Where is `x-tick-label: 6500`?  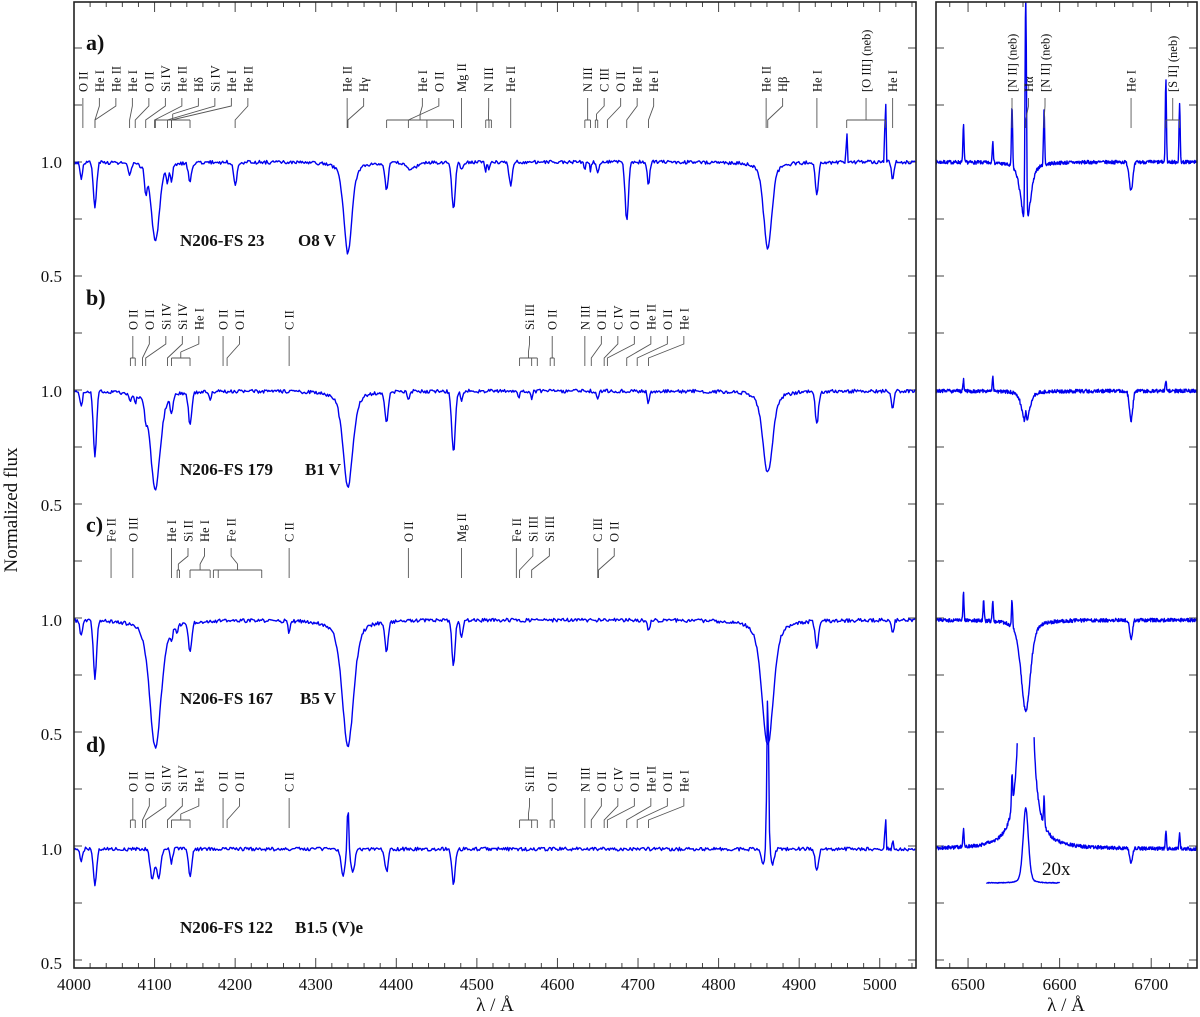 x-tick-label: 6500 is located at coordinates (968, 984).